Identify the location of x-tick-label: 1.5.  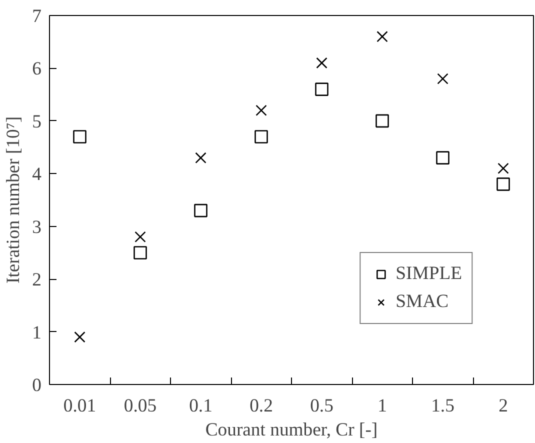
(442, 406).